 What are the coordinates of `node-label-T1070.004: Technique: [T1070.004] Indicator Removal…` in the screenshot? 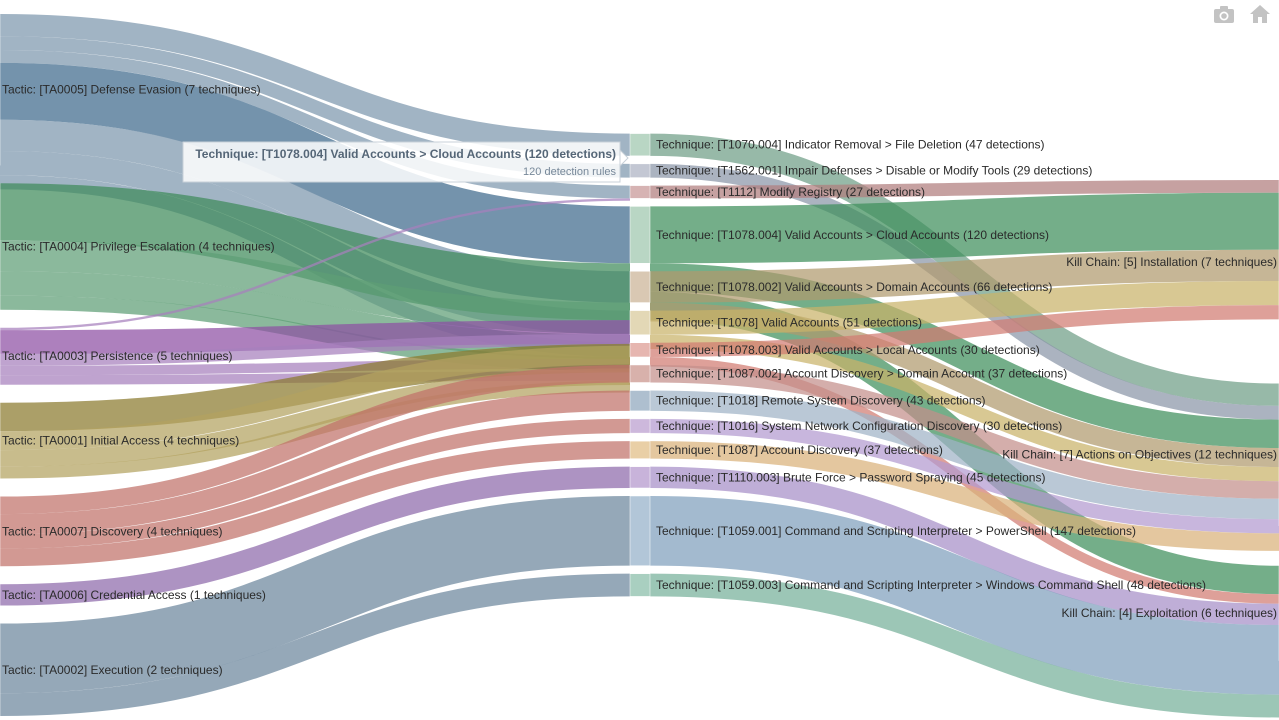 It's located at (850, 145).